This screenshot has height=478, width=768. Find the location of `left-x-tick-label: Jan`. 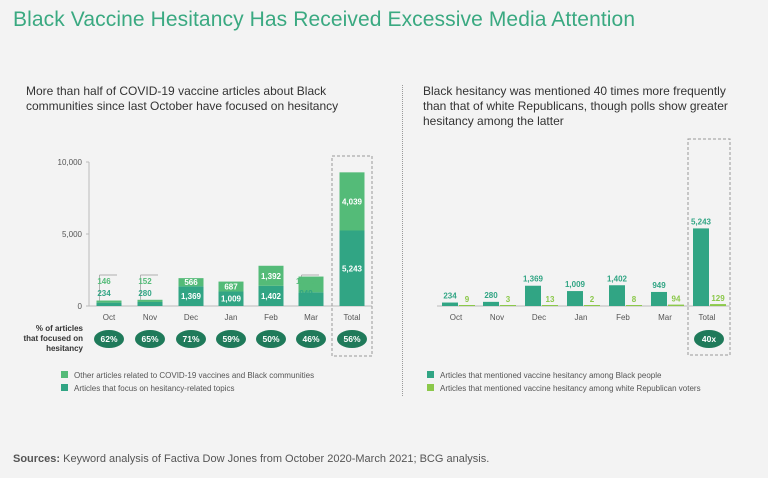

left-x-tick-label: Jan is located at coordinates (231, 317).